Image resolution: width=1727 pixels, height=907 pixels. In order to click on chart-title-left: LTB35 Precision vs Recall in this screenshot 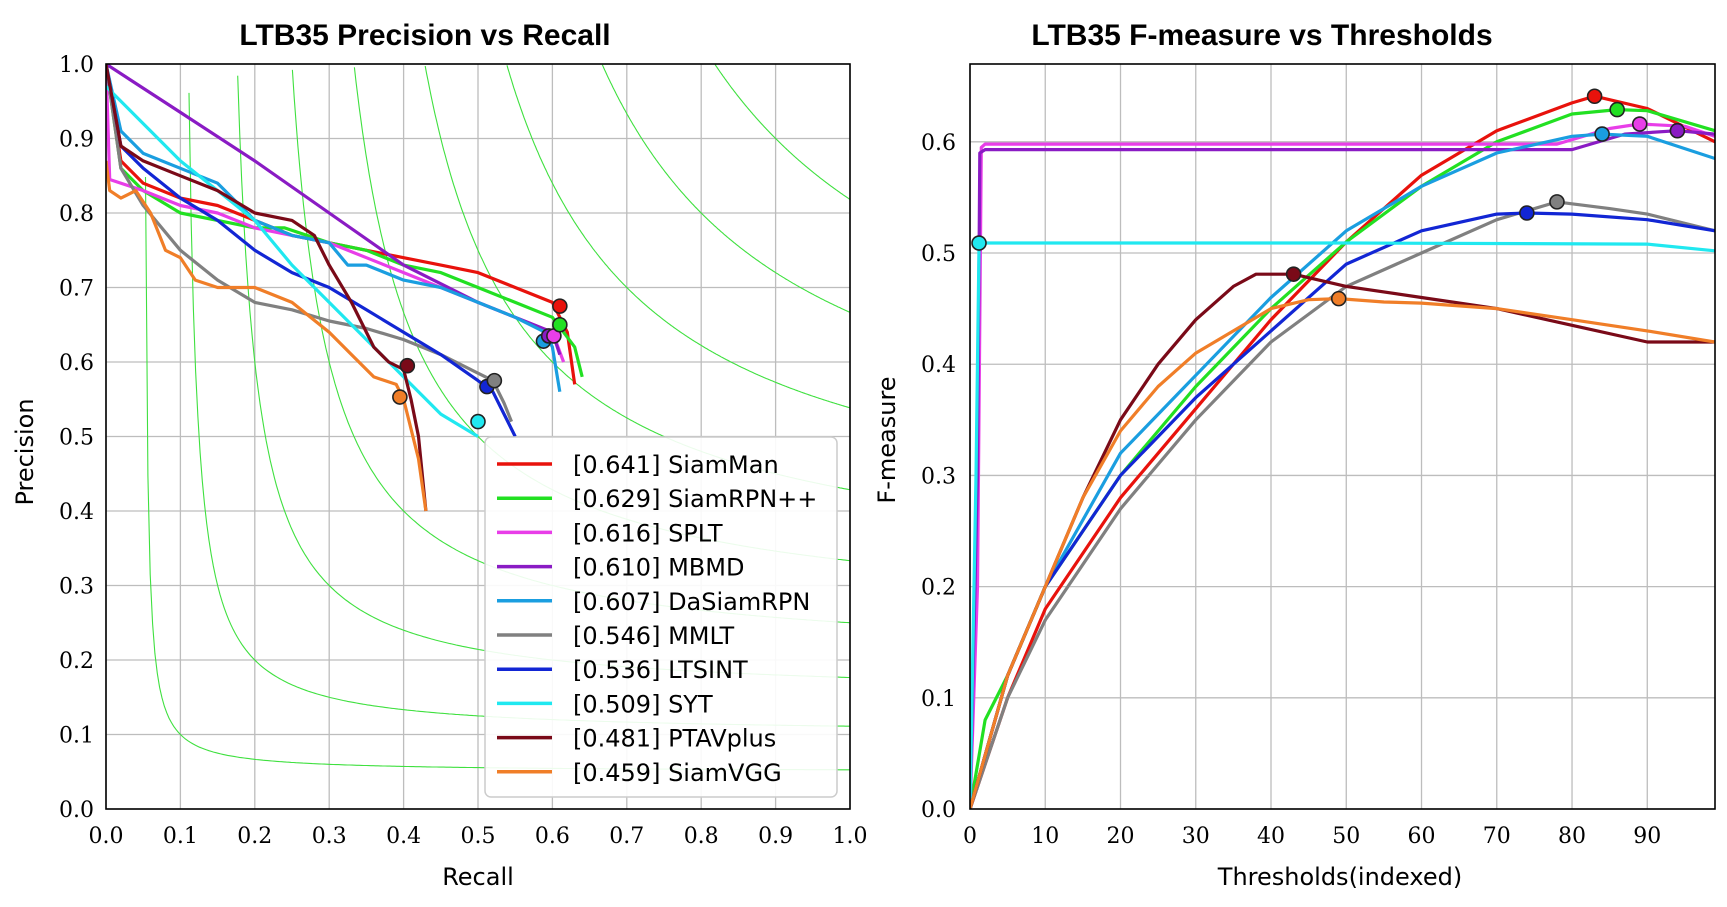, I will do `click(424, 35)`.